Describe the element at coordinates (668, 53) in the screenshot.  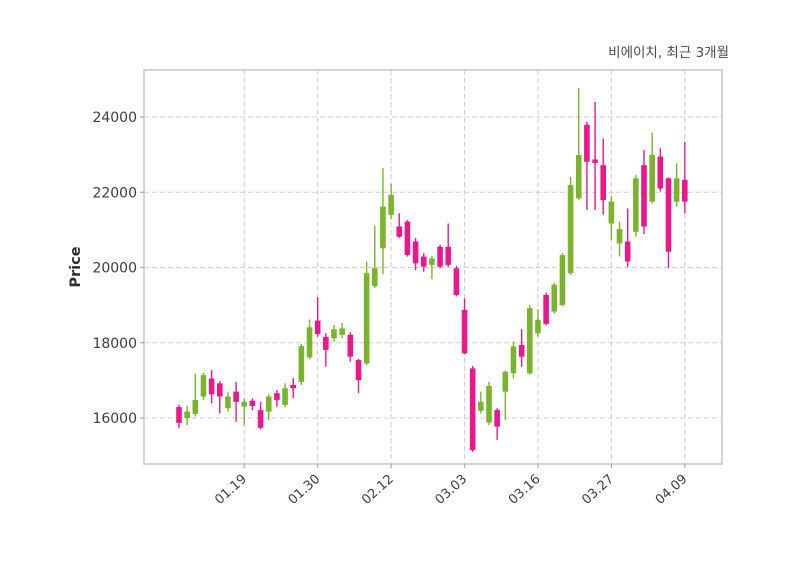
I see `chart-title: 비에이치, 최근 3개월` at that location.